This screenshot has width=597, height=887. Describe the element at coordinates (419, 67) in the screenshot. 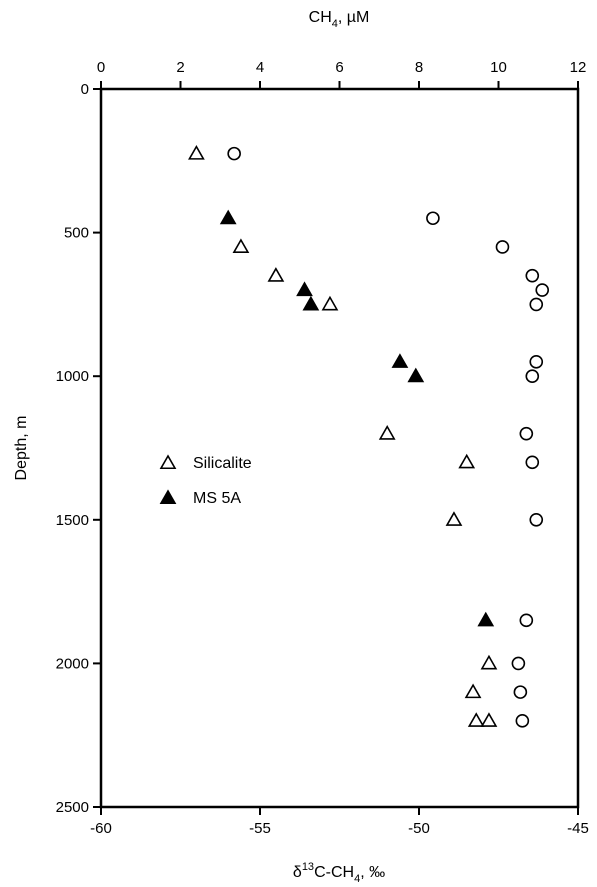

I see `top-tick-label: 8` at that location.